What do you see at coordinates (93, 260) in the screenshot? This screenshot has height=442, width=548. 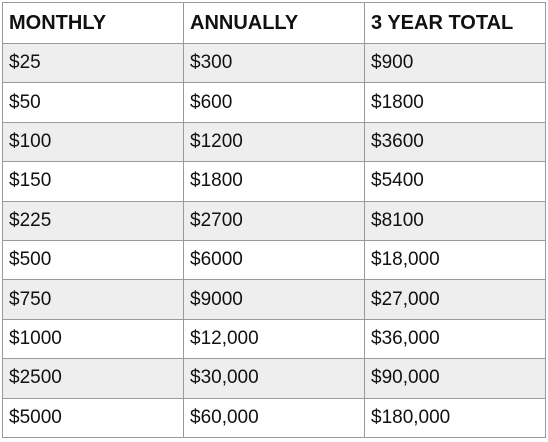 I see `monthly-cell: $500` at bounding box center [93, 260].